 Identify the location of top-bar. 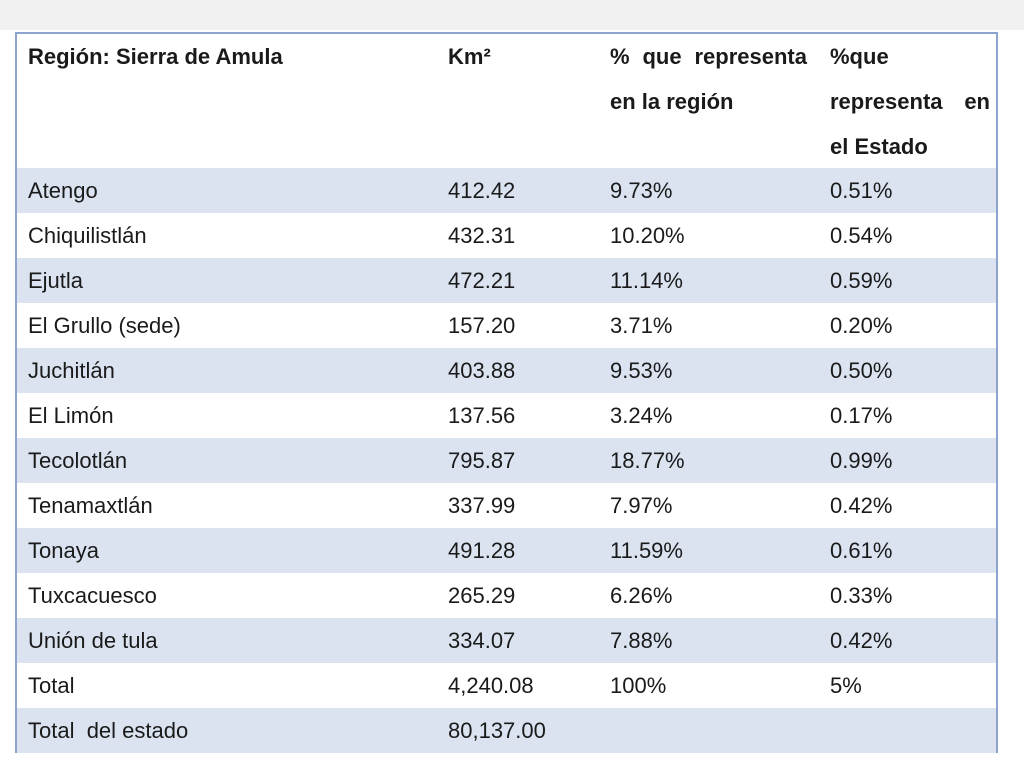
(512, 15).